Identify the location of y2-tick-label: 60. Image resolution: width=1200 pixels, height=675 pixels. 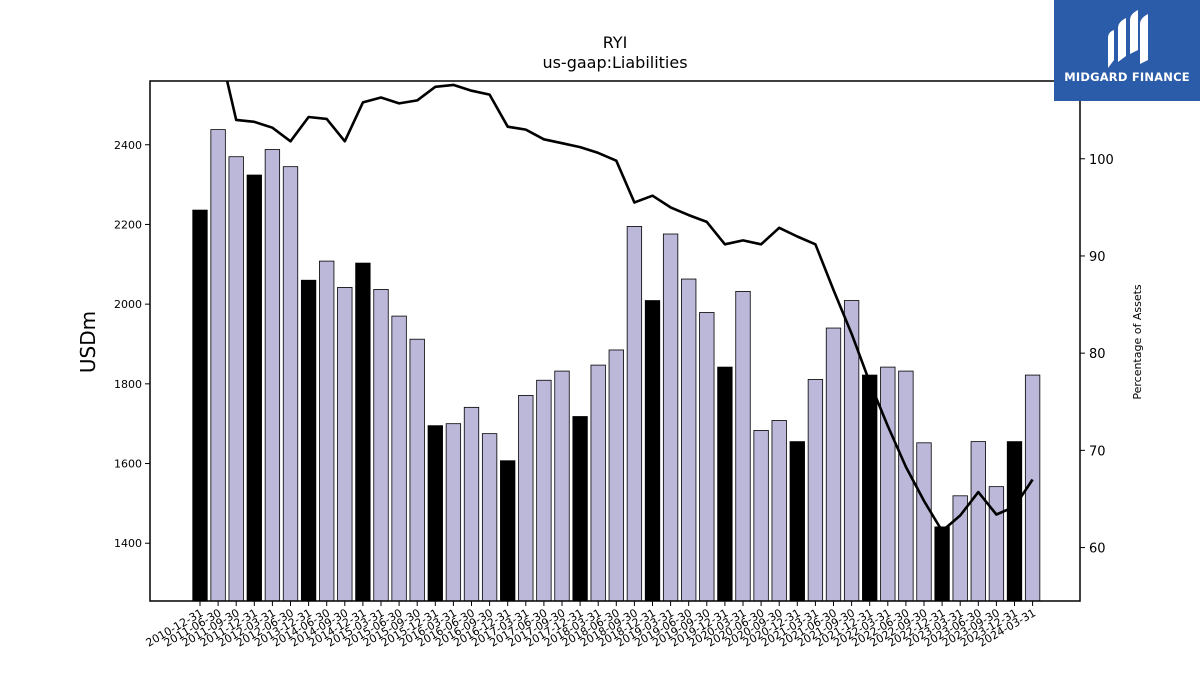
(1097, 549).